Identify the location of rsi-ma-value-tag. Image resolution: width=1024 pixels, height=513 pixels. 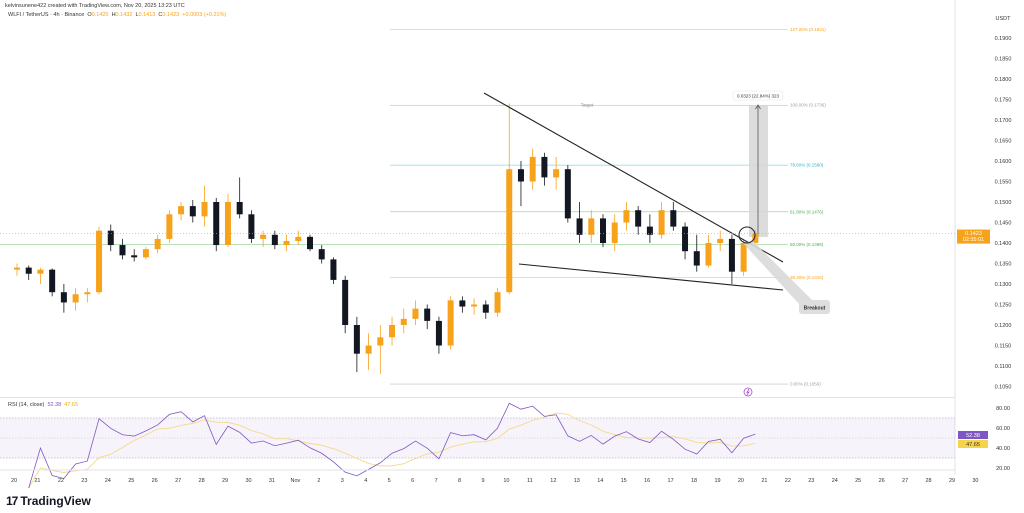
(973, 444).